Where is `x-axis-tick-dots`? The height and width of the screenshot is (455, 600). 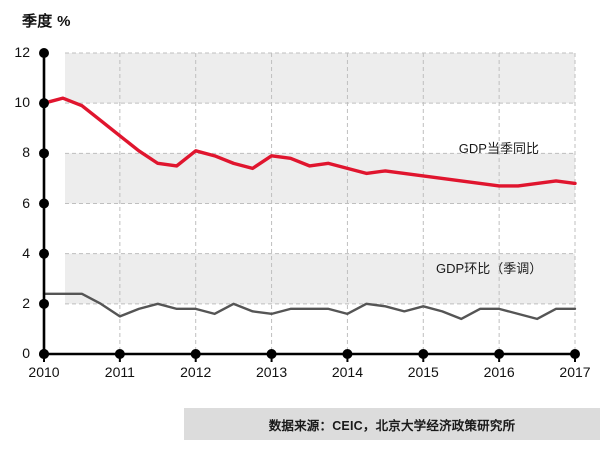 x-axis-tick-dots is located at coordinates (309, 355).